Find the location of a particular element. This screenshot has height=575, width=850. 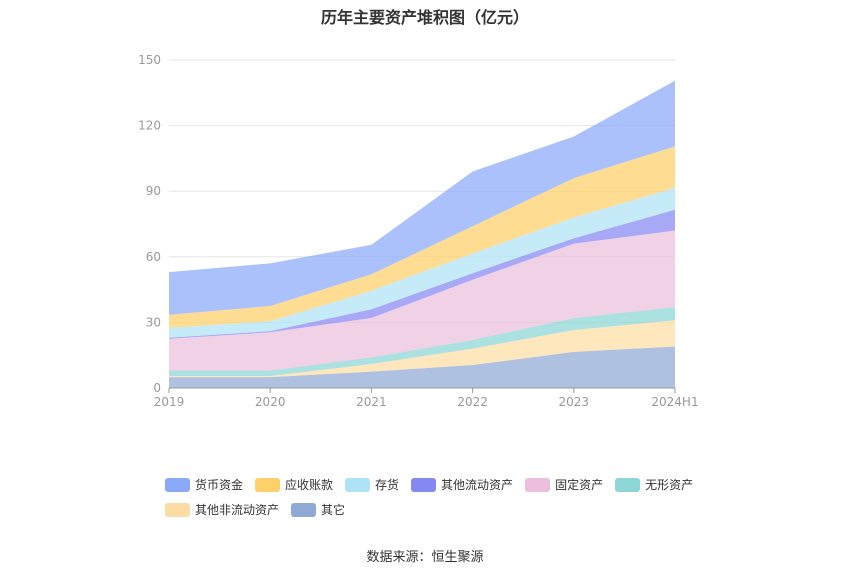

y-tick-label: 30 is located at coordinates (153, 322).